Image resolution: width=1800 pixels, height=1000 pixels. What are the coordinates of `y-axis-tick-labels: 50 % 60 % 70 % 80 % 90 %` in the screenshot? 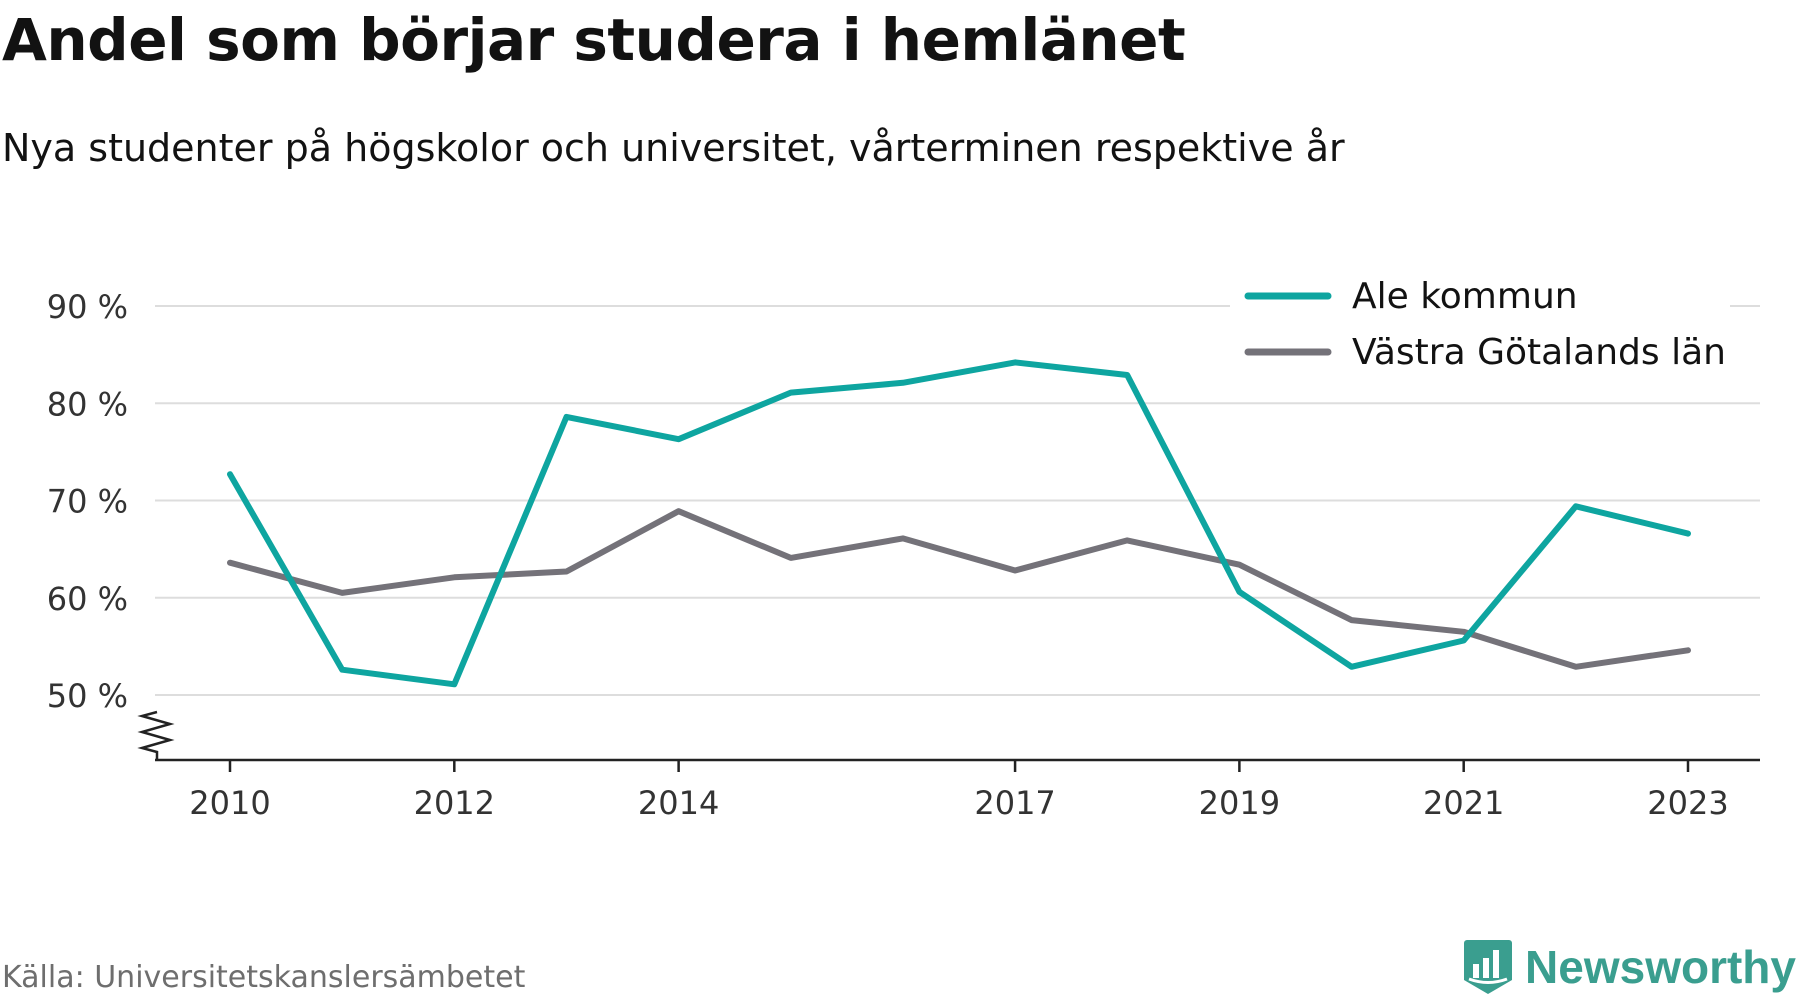 It's located at (87, 501).